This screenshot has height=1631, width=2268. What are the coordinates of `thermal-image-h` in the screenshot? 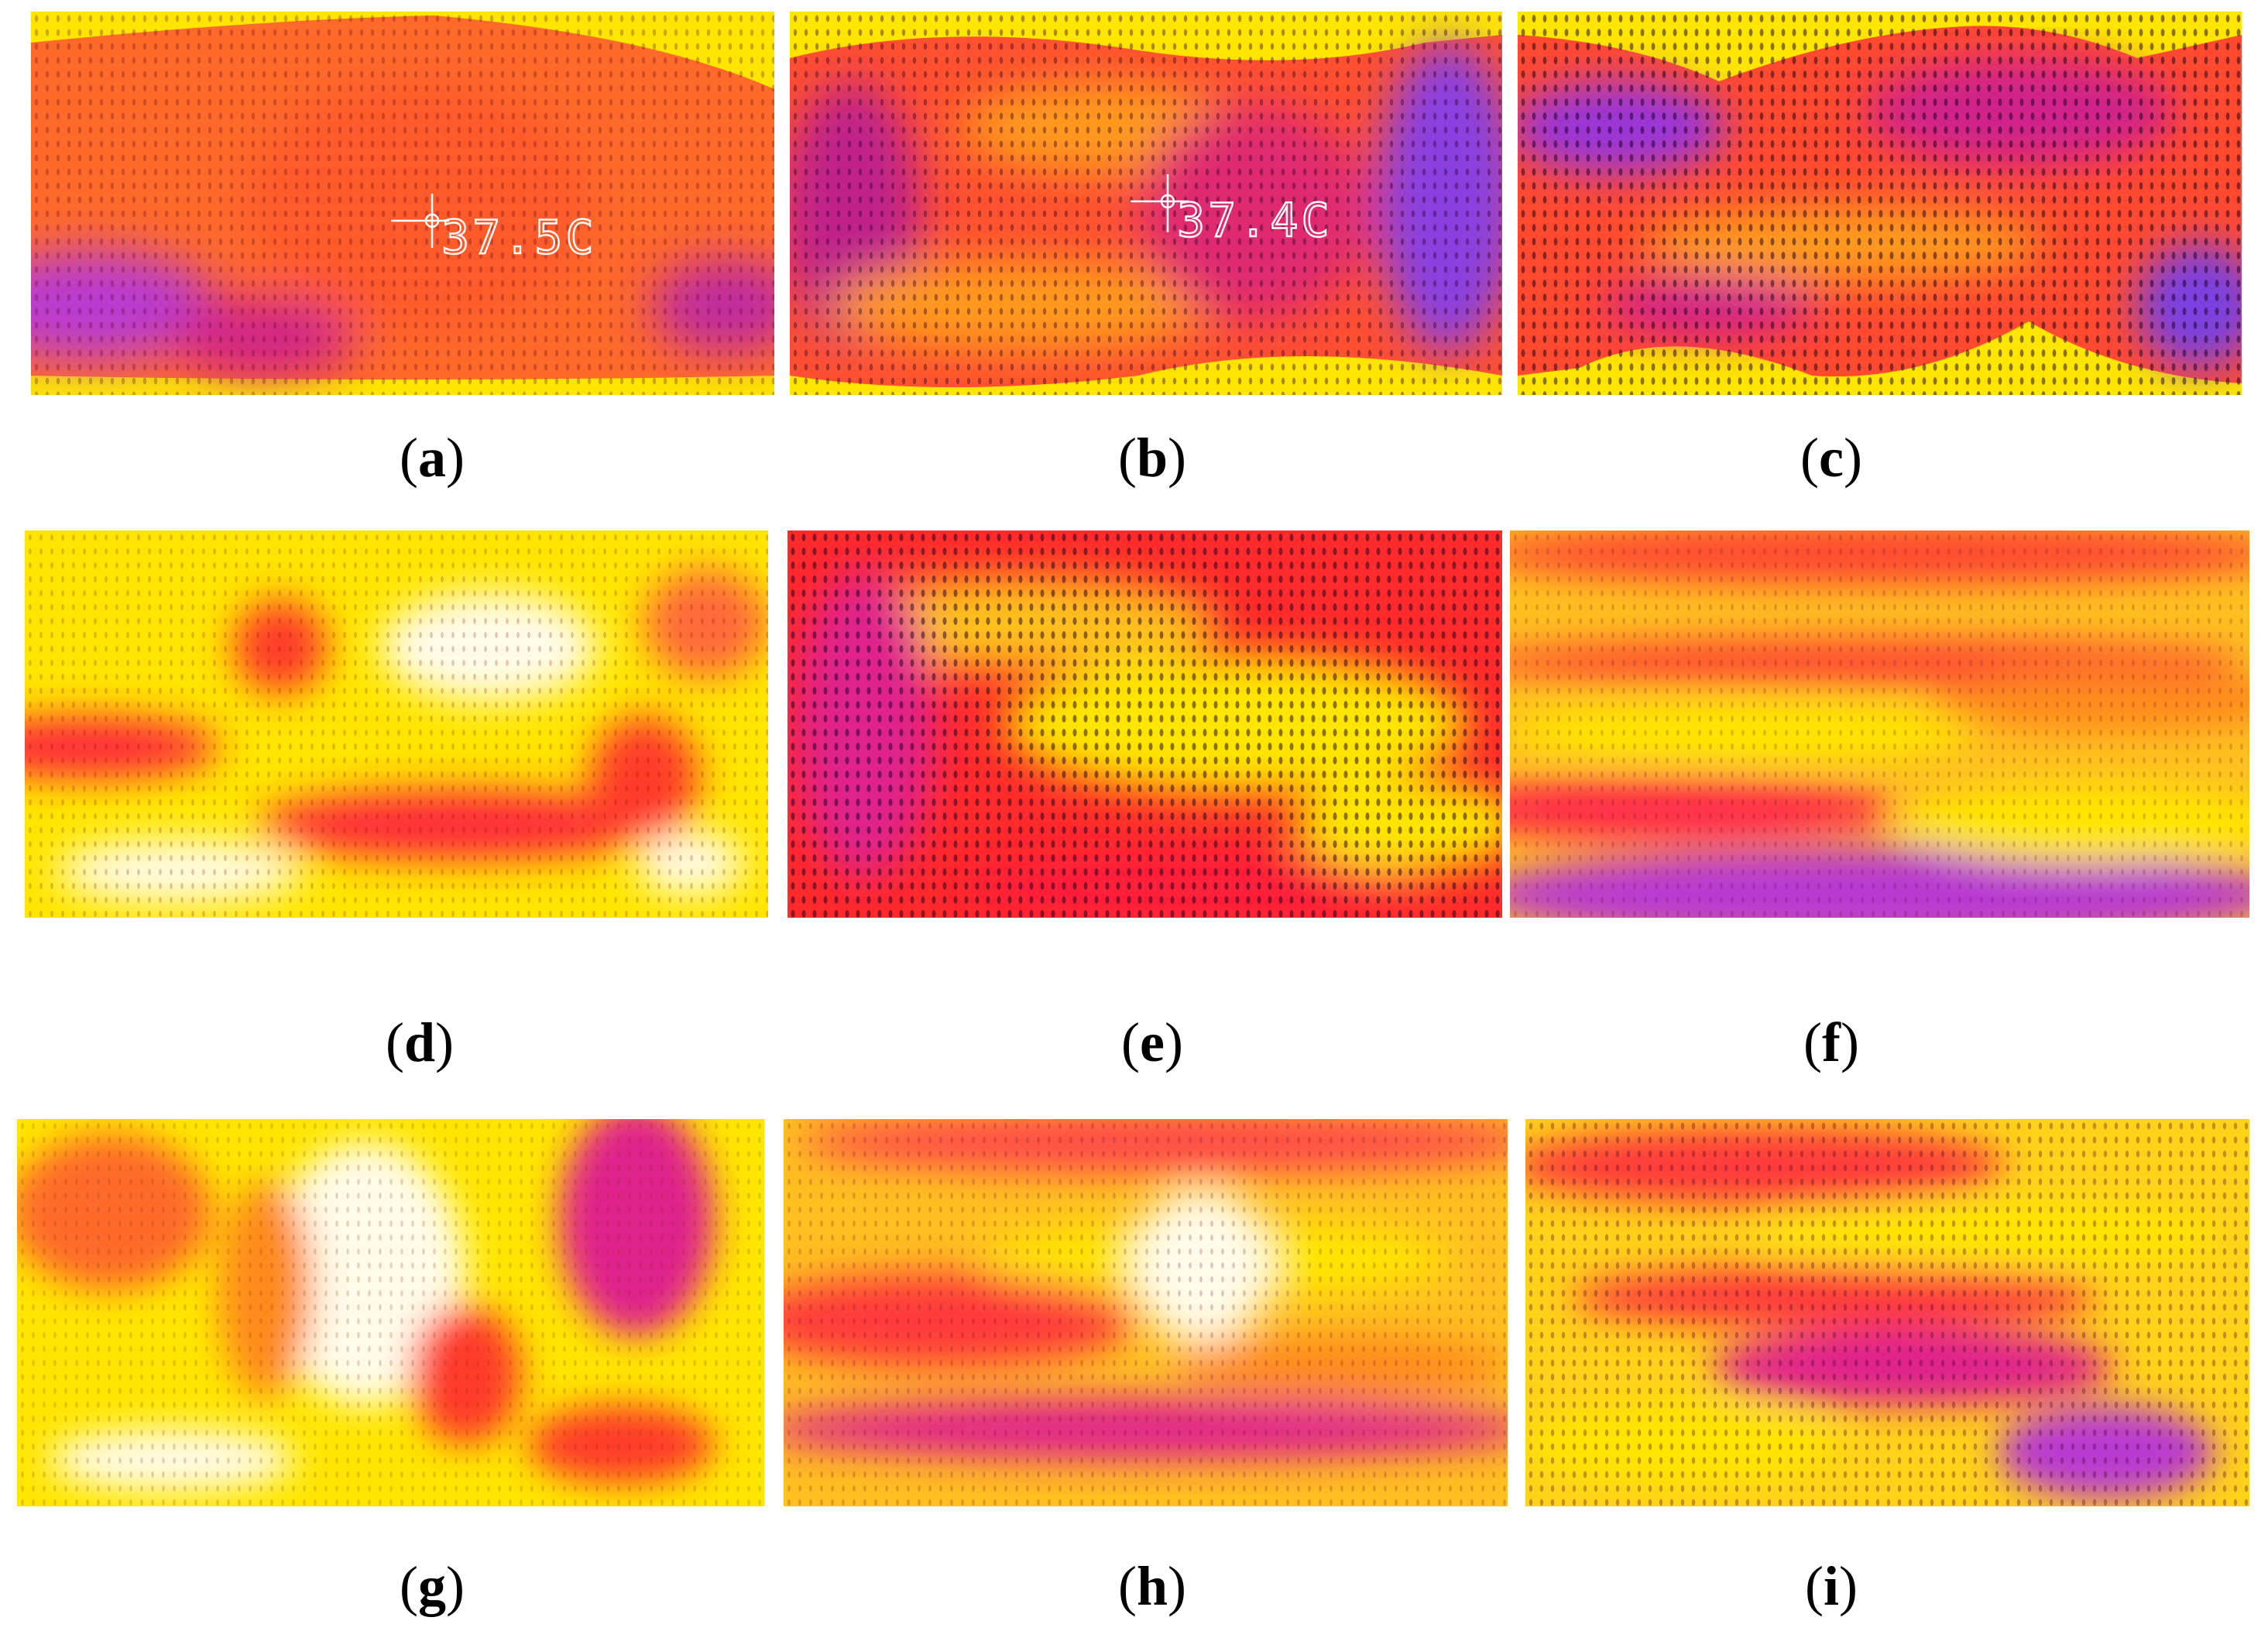 It's located at (1146, 1312).